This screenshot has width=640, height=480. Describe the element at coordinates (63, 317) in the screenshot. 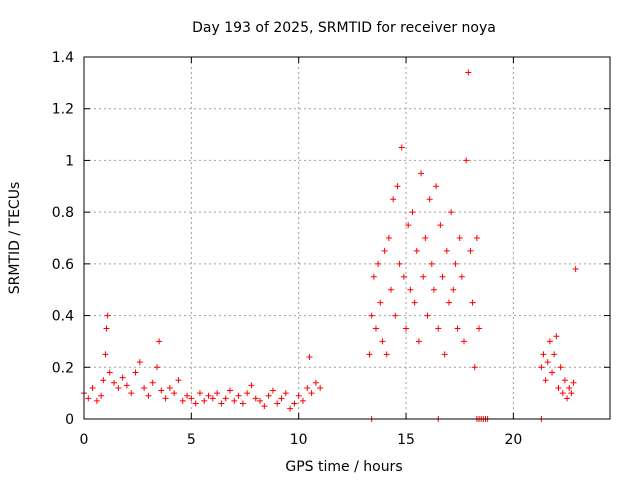

I see `y-tick-label: 0.4` at that location.